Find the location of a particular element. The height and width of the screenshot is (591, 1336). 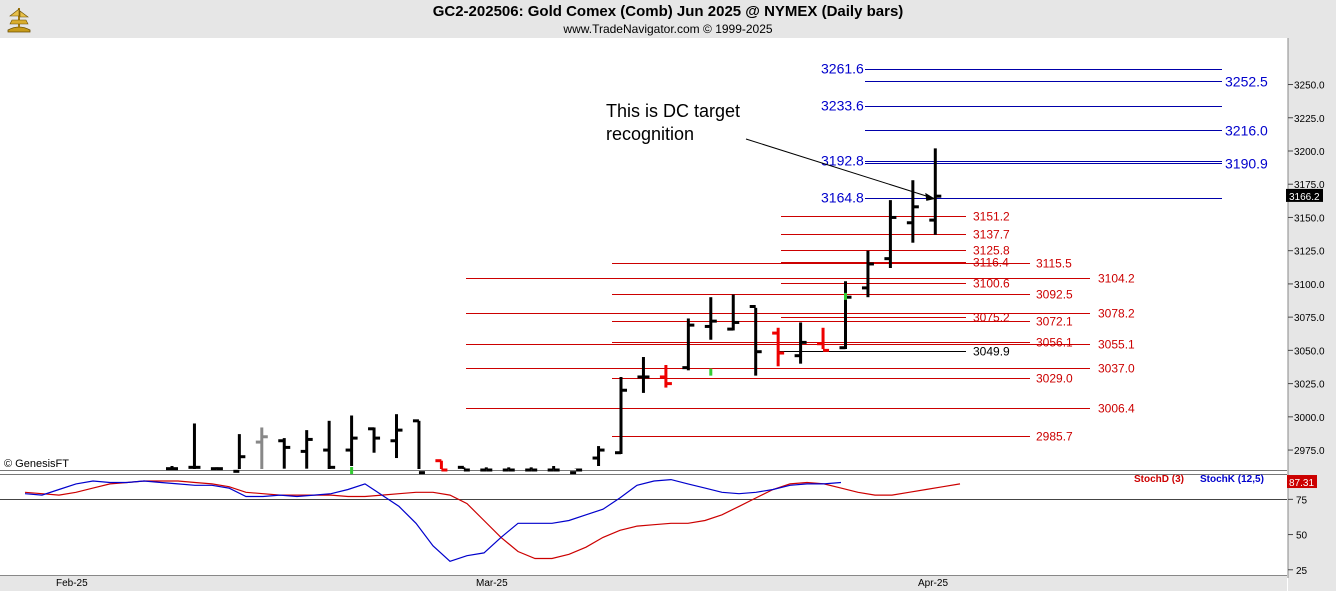

red-level-label: 3116.4 is located at coordinates (991, 263).